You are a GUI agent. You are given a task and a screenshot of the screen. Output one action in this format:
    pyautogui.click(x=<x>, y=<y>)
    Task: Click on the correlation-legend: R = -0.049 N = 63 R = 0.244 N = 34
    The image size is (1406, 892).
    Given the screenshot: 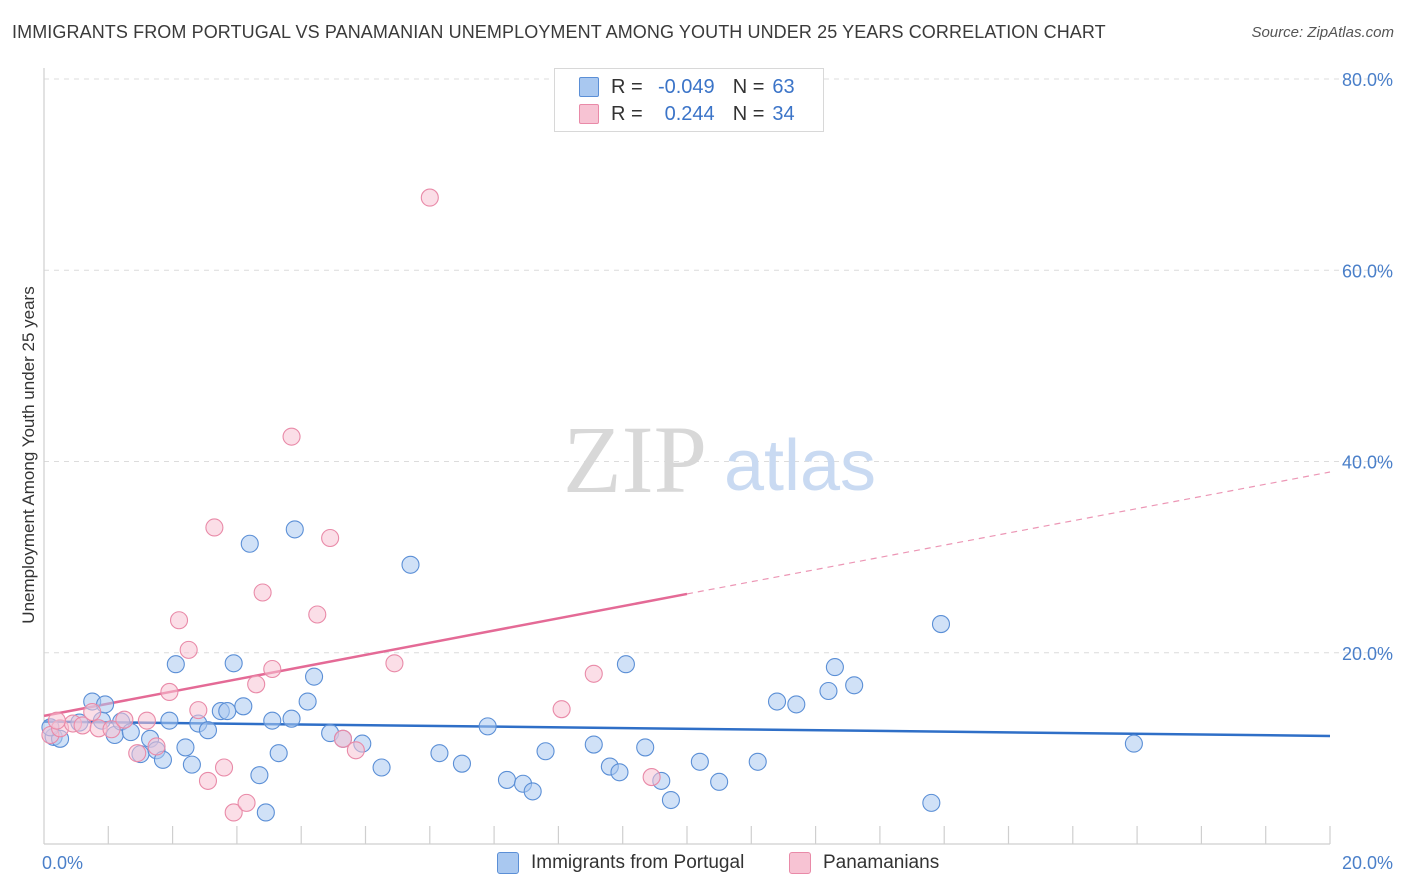 What is the action you would take?
    pyautogui.click(x=689, y=100)
    